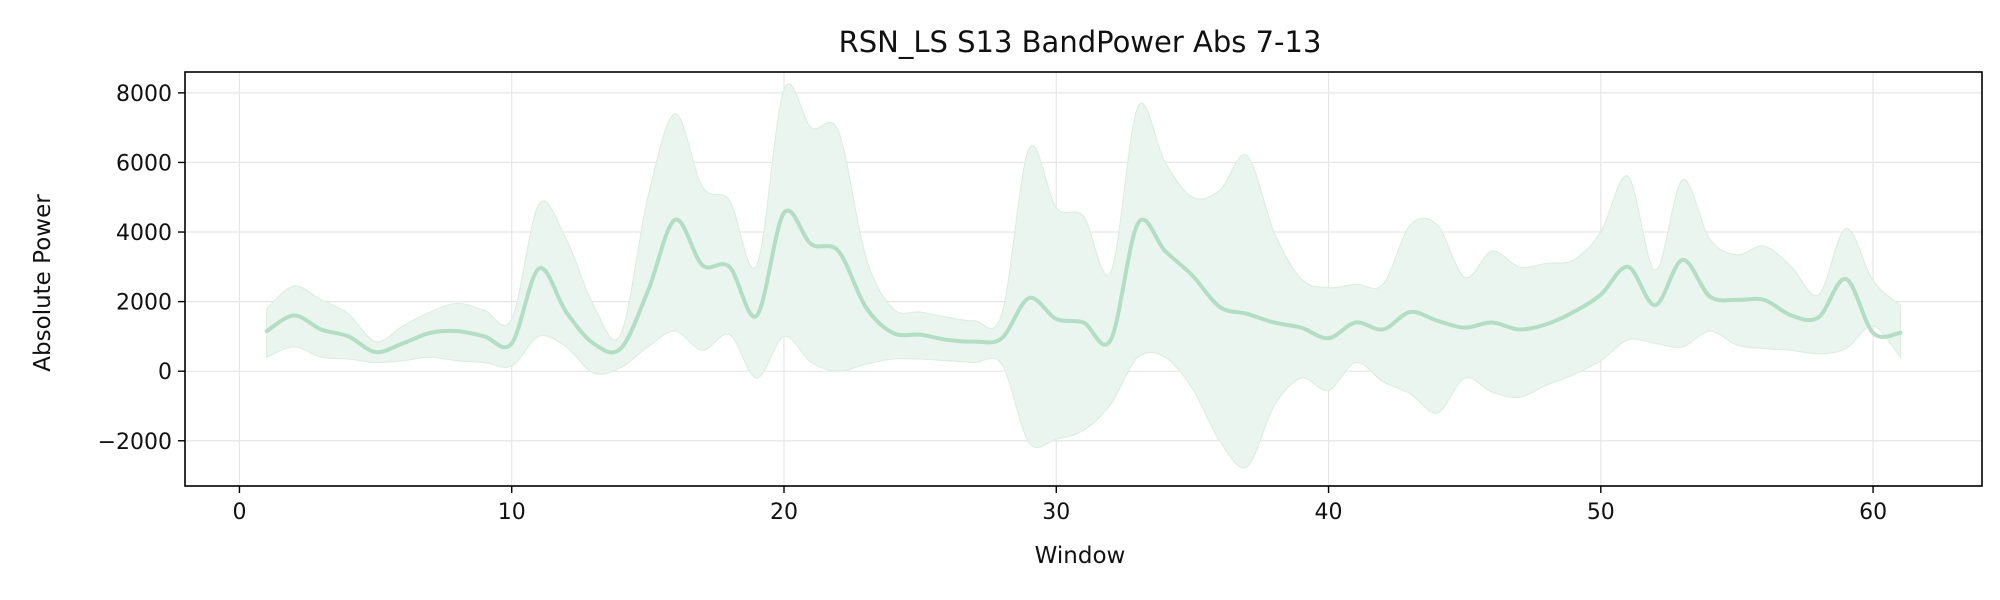 This screenshot has height=600, width=2000. I want to click on x-tick-label: 0, so click(239, 512).